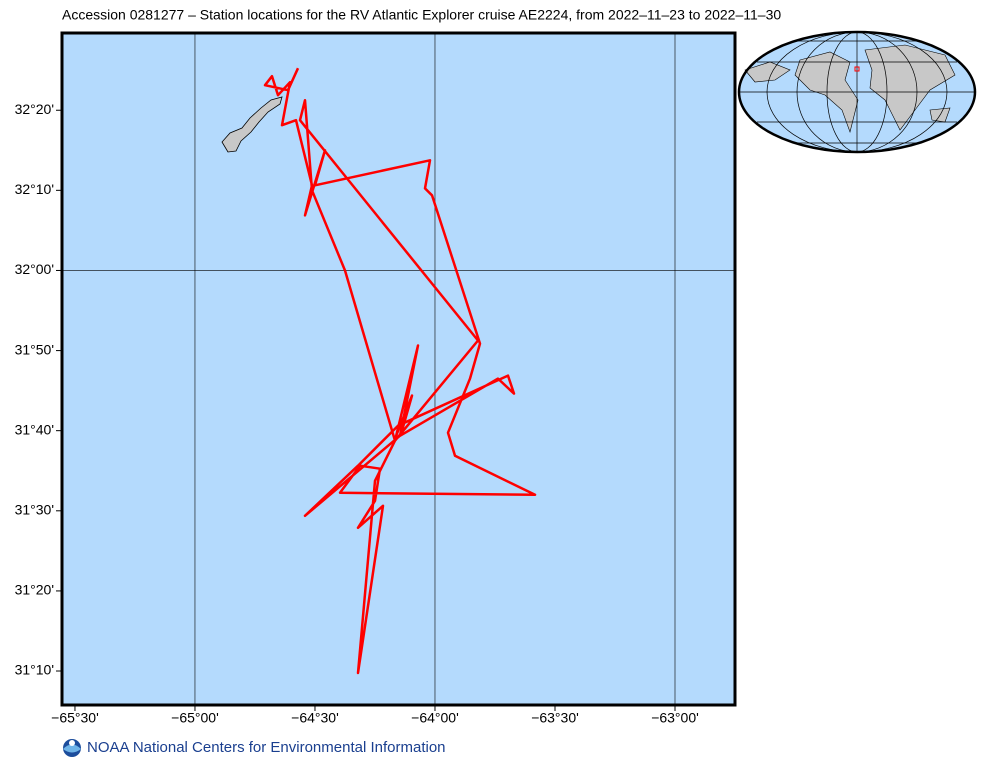  I want to click on noaa-logo, so click(72, 748).